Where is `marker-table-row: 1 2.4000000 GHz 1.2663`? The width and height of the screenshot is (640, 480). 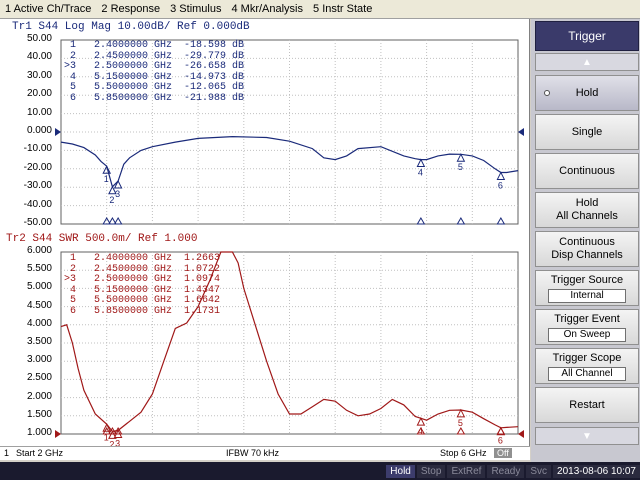 marker-table-row: 1 2.4000000 GHz 1.2663 is located at coordinates (142, 258).